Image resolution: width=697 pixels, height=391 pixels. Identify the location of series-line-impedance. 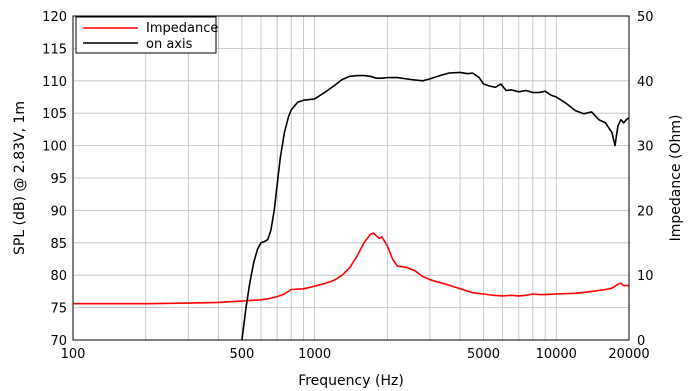
(351, 268).